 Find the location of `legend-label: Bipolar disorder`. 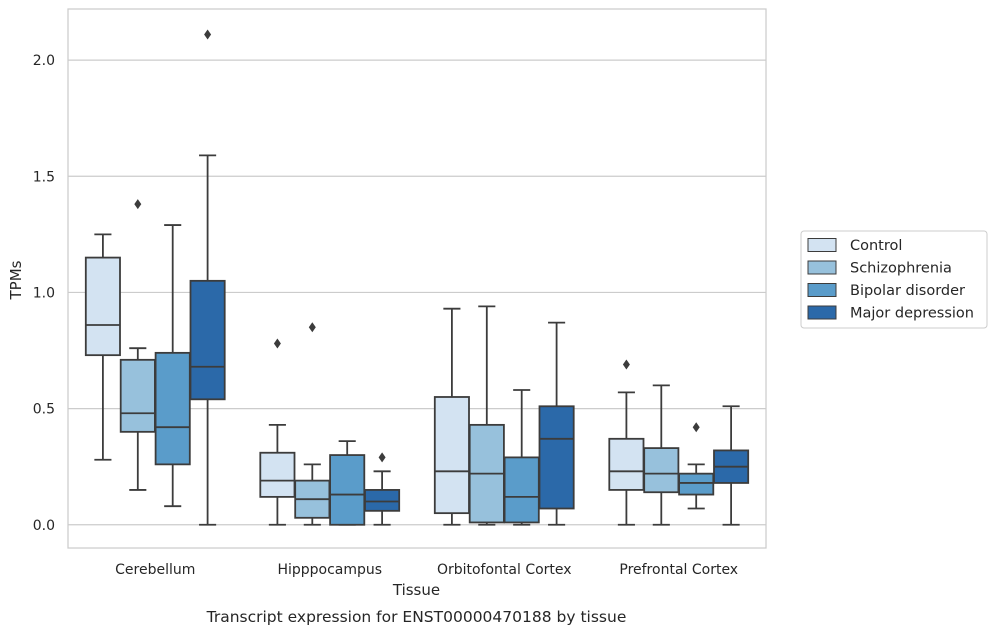

legend-label: Bipolar disorder is located at coordinates (907, 291).